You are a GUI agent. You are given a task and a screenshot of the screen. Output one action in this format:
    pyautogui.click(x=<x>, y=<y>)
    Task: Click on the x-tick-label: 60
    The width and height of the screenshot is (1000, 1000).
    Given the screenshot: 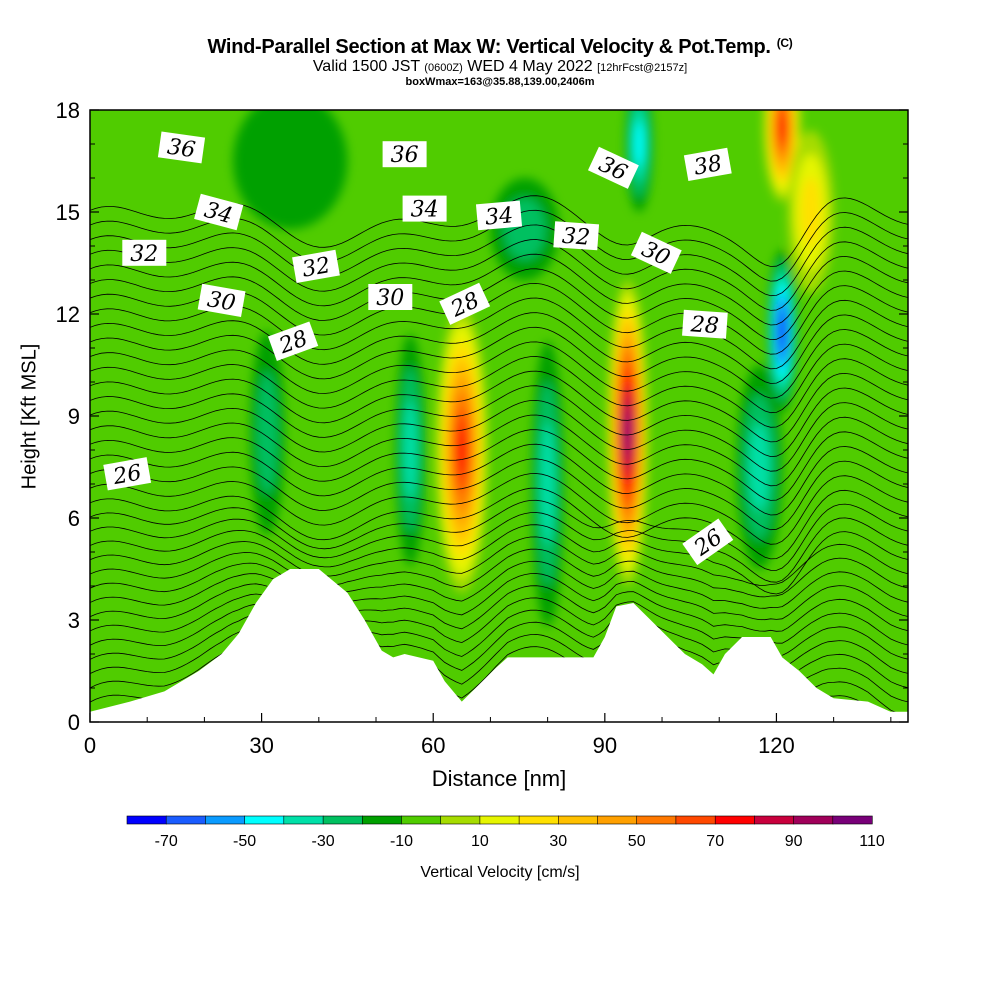 What is the action you would take?
    pyautogui.click(x=433, y=745)
    